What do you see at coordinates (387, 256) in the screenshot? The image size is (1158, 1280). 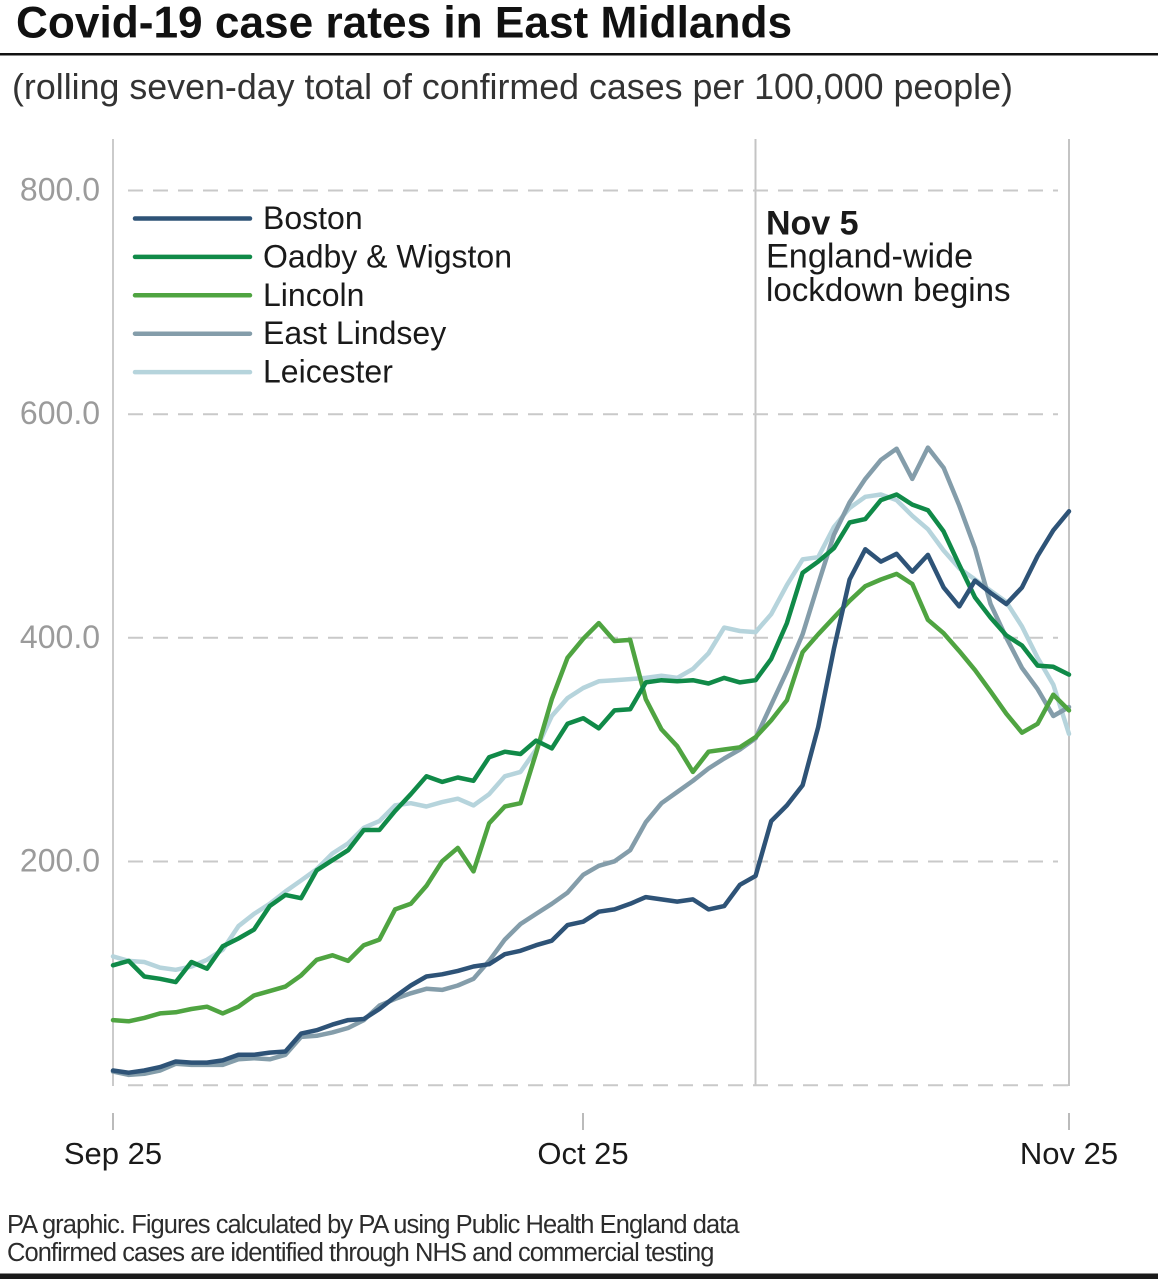 I see `svg-text: Oadby & Wigston` at bounding box center [387, 256].